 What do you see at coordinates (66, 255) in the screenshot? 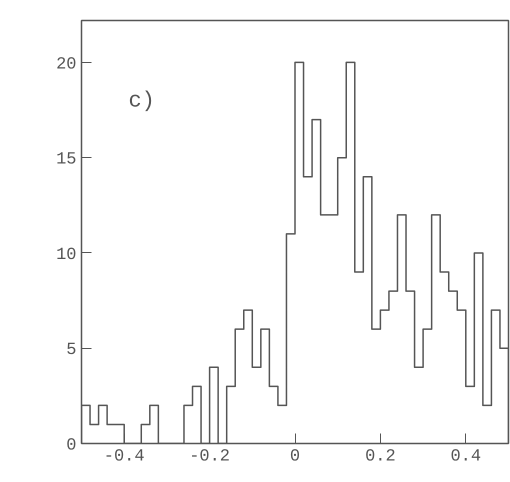
I see `y-tick-label: 10` at bounding box center [66, 255].